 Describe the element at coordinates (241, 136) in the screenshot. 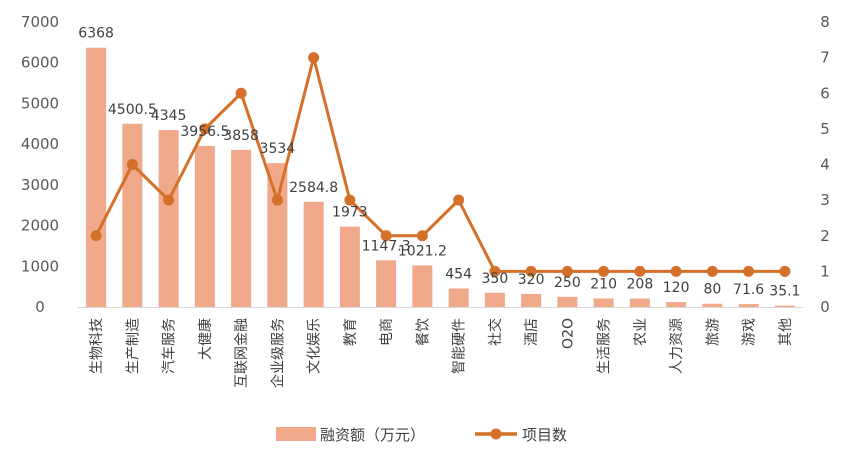

I see `data-label-5: 3858` at that location.